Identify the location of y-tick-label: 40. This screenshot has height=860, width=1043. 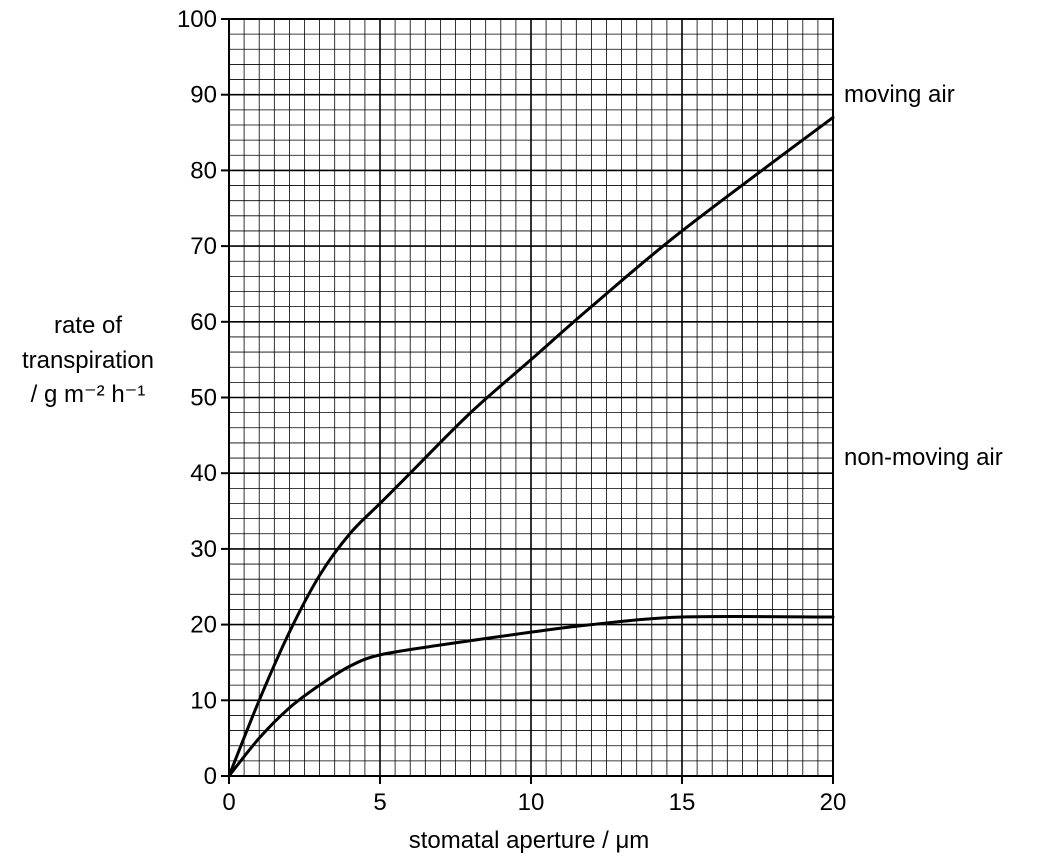
(203, 473).